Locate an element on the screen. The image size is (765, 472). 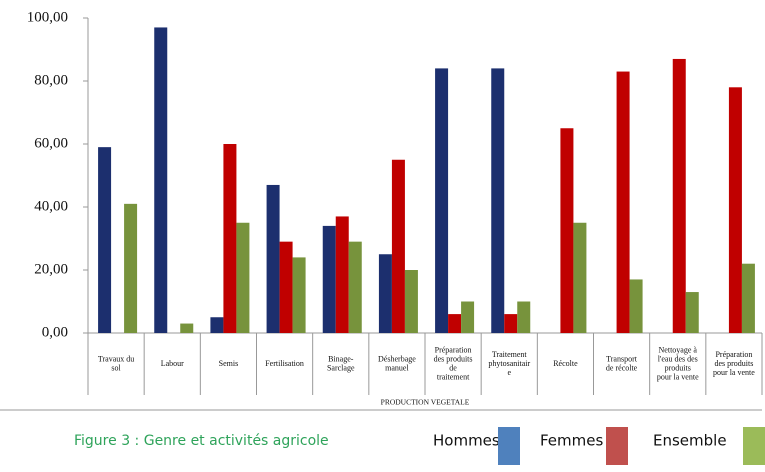
legend-label: Hommes is located at coordinates (466, 441).